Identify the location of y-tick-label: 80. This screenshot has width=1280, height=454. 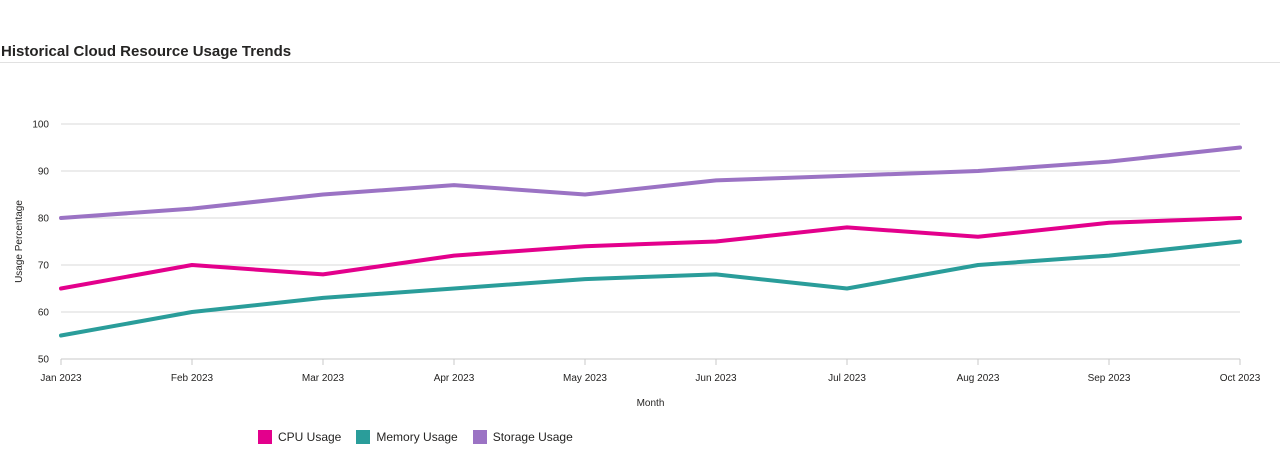
(44, 219).